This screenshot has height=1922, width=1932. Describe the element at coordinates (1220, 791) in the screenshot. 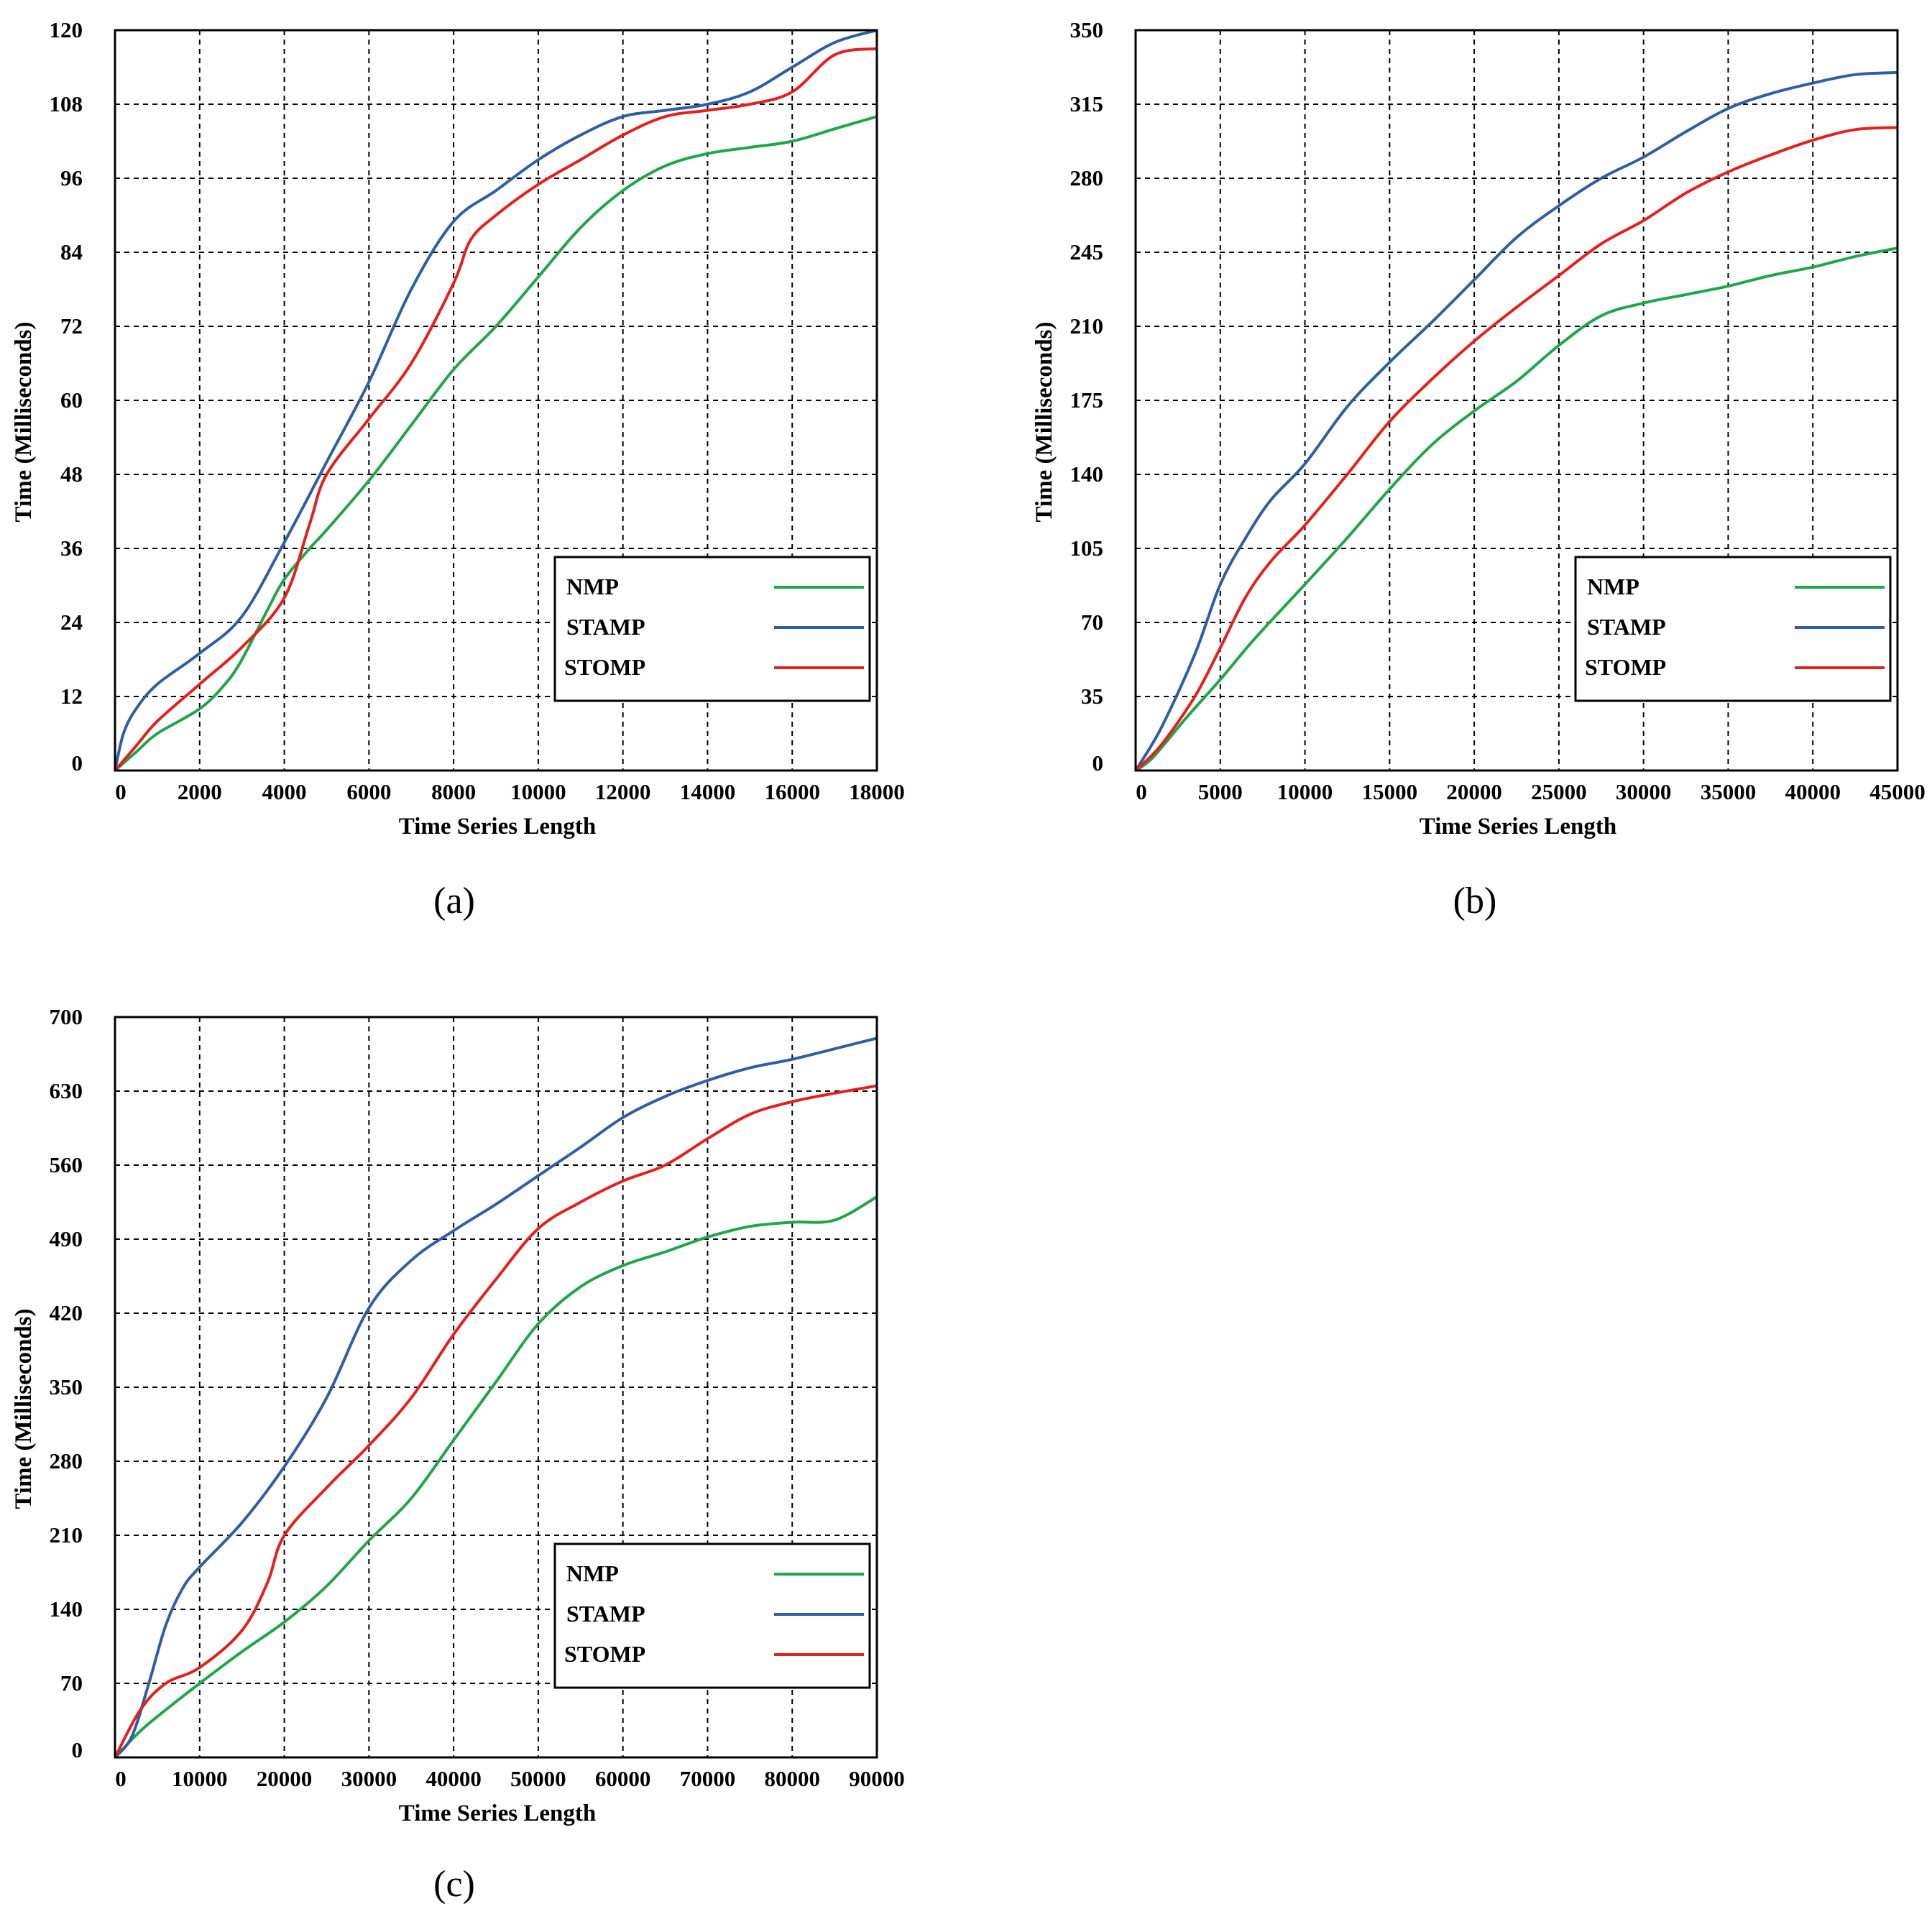

I see `x-tick-label: 5000` at that location.